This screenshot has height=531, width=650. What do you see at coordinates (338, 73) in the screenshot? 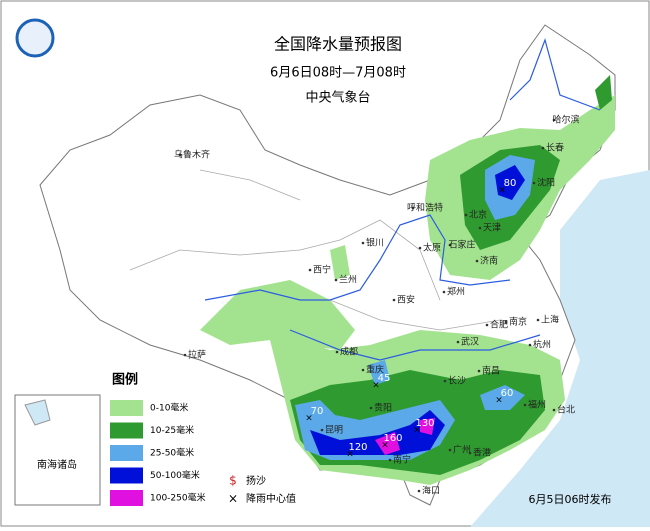
I see `period: 6月6日08时—7月08时` at bounding box center [338, 73].